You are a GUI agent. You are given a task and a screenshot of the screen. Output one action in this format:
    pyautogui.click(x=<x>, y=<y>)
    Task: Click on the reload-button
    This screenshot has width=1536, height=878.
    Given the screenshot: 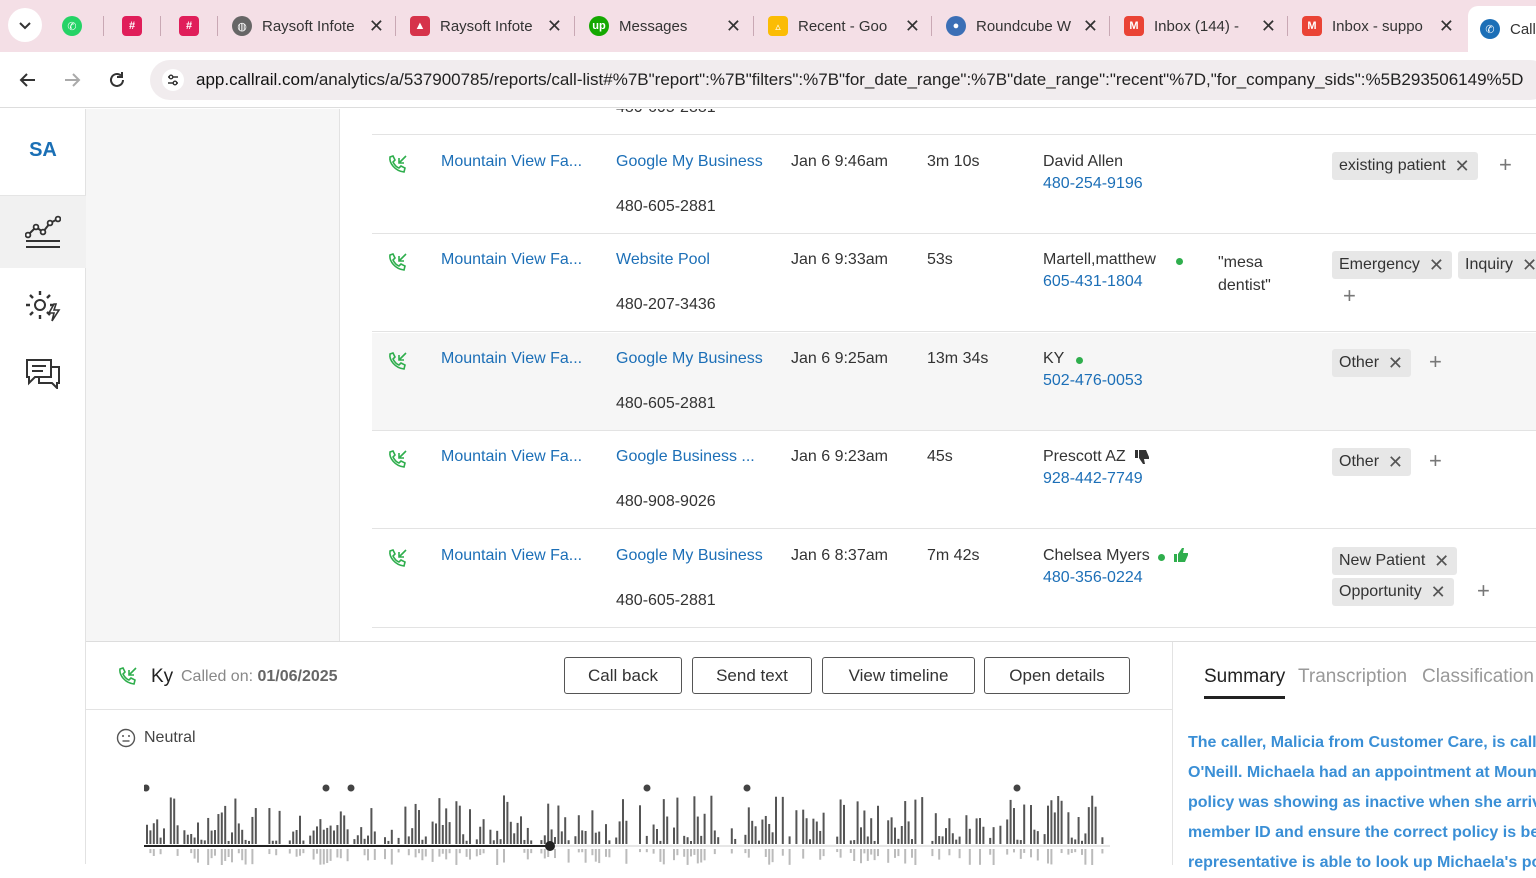 What is the action you would take?
    pyautogui.click(x=117, y=80)
    